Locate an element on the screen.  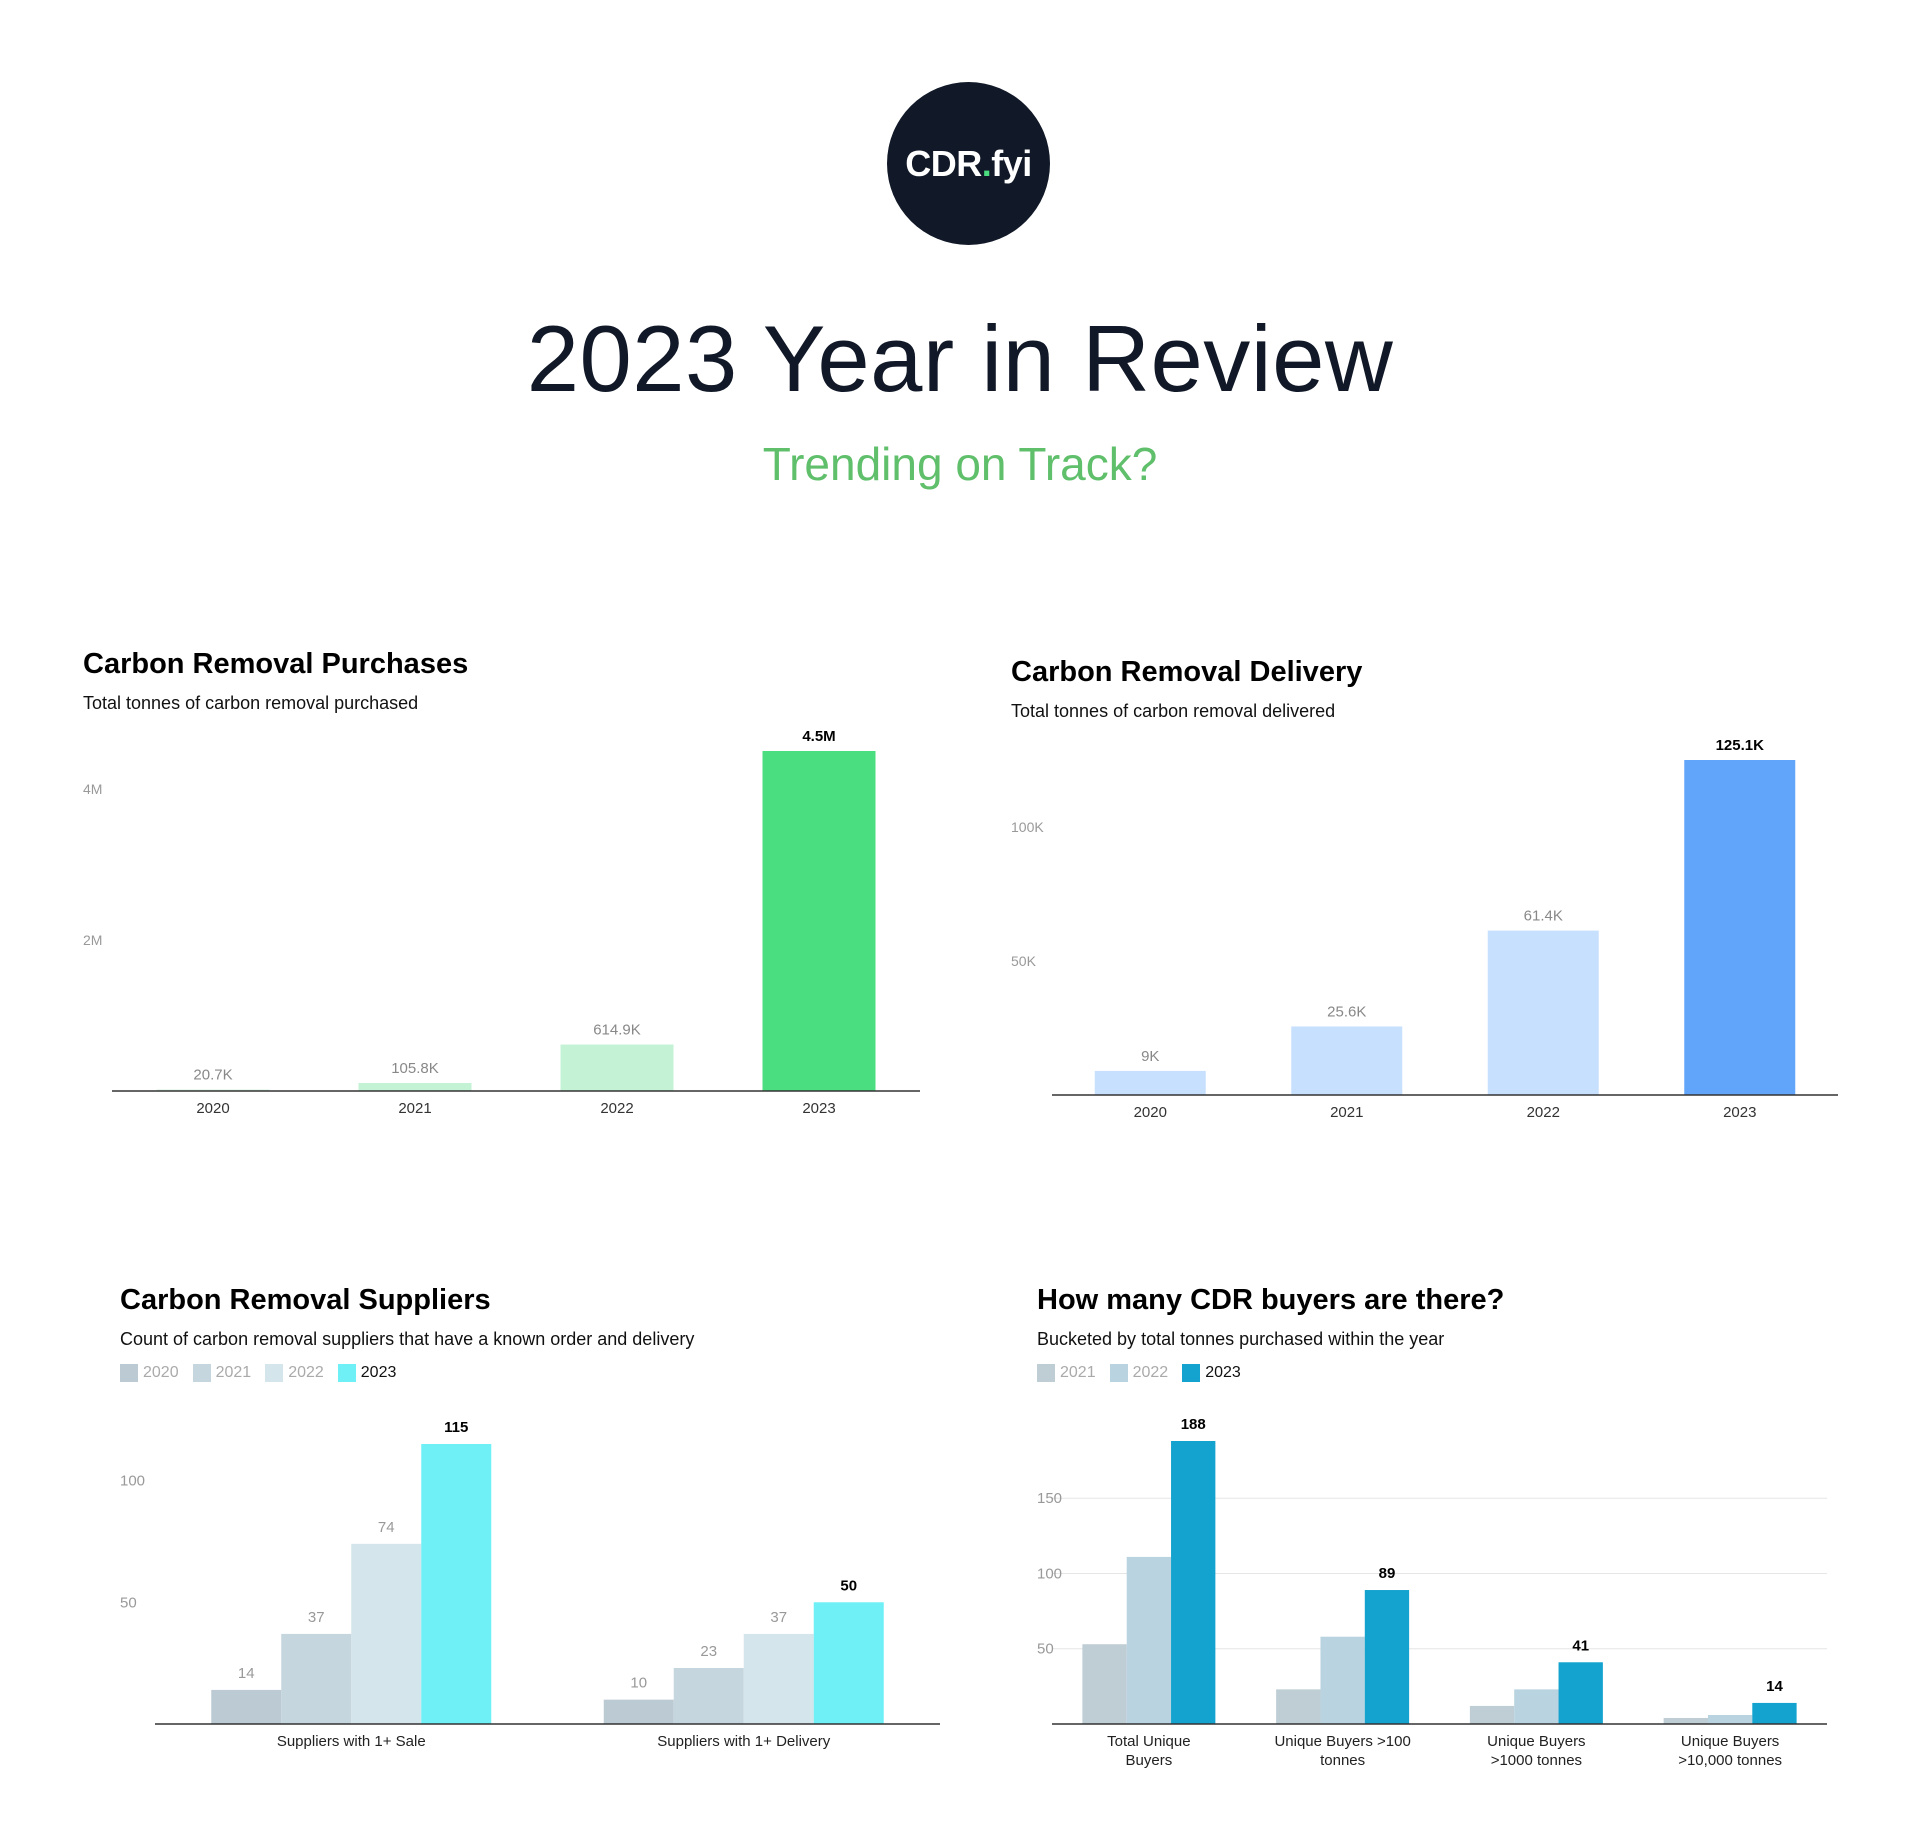
suppliers-y-tick-label: 50 is located at coordinates (128, 1602).